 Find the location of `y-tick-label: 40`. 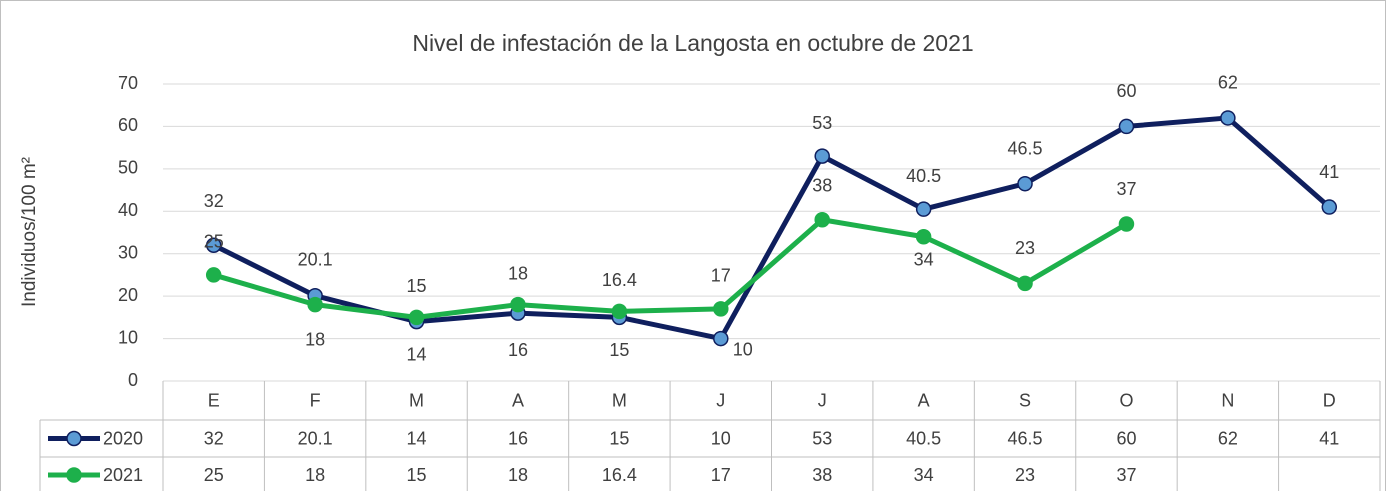

y-tick-label: 40 is located at coordinates (128, 210).